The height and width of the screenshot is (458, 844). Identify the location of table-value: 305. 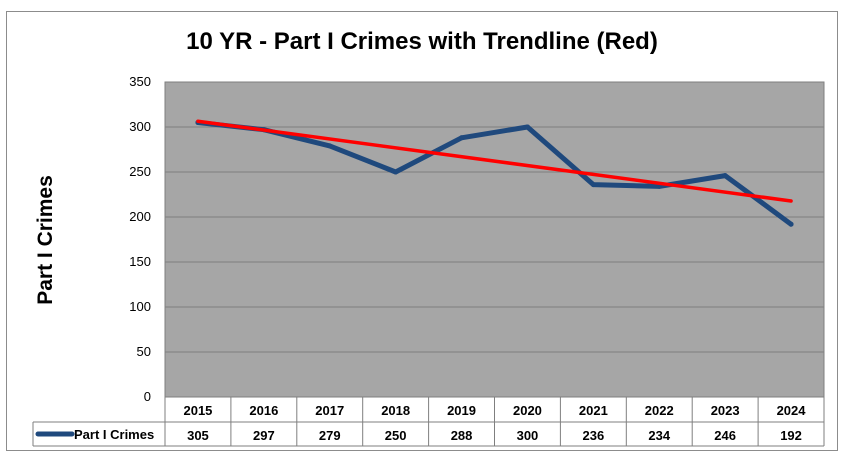
(198, 435).